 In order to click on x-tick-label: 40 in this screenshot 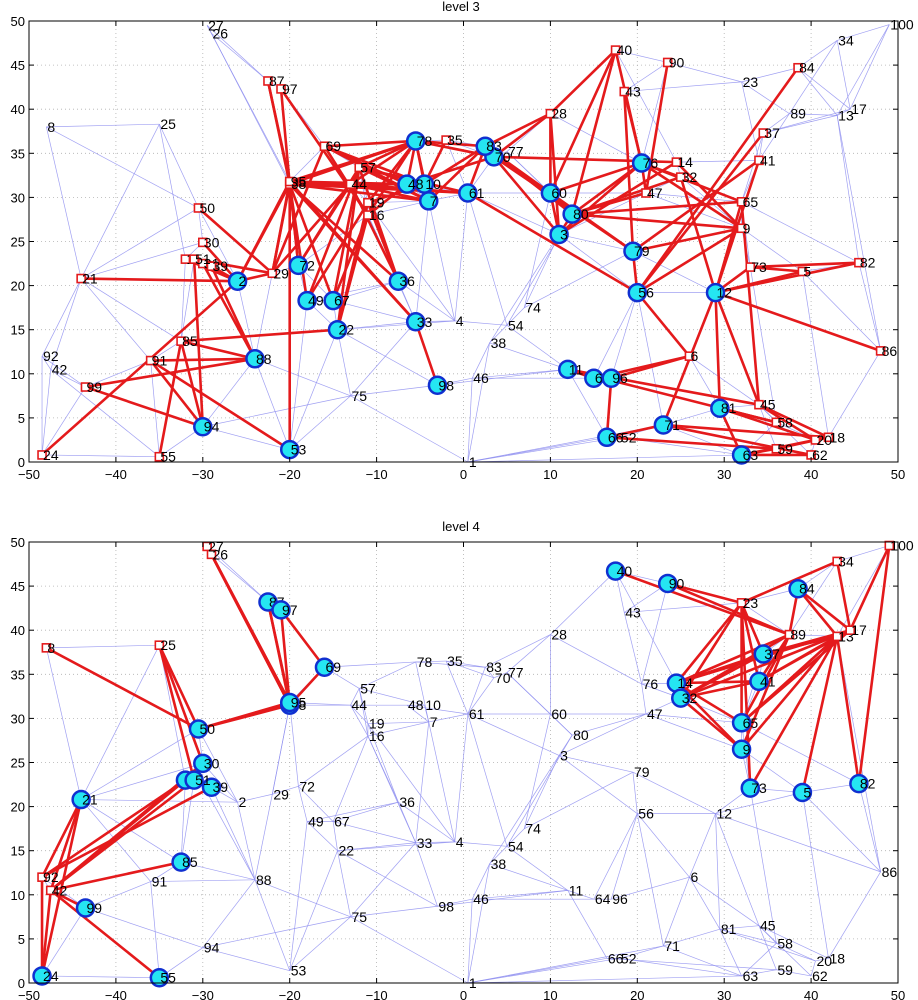, I will do `click(811, 474)`.